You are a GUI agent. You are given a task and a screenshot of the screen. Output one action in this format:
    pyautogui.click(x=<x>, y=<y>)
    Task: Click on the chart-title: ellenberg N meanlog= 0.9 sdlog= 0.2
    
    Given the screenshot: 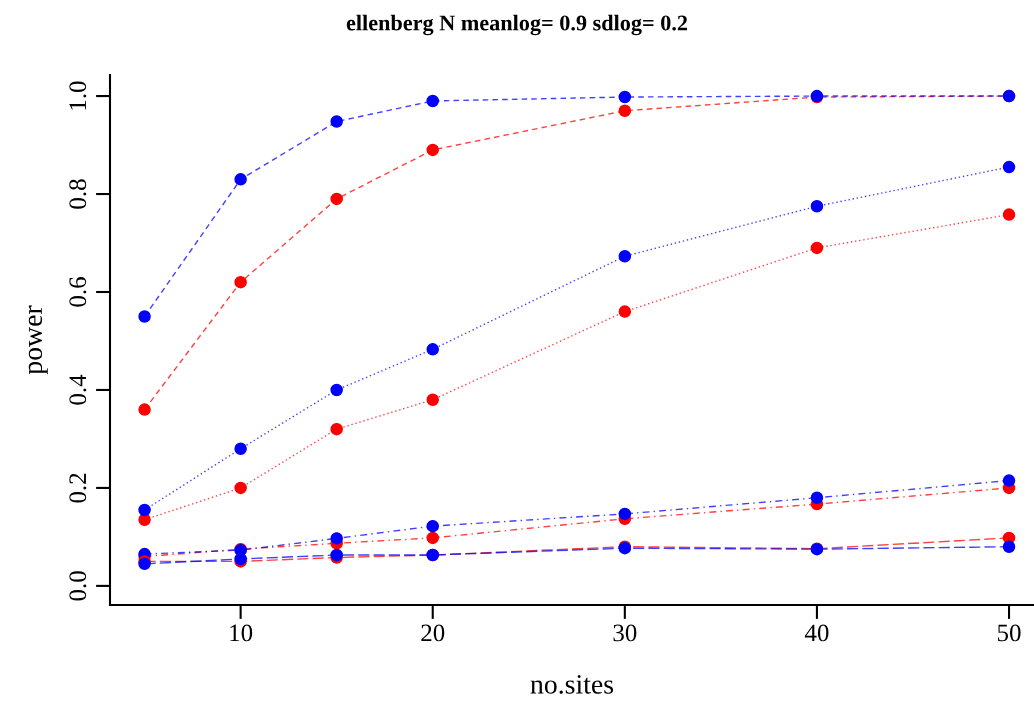 What is the action you would take?
    pyautogui.click(x=517, y=25)
    